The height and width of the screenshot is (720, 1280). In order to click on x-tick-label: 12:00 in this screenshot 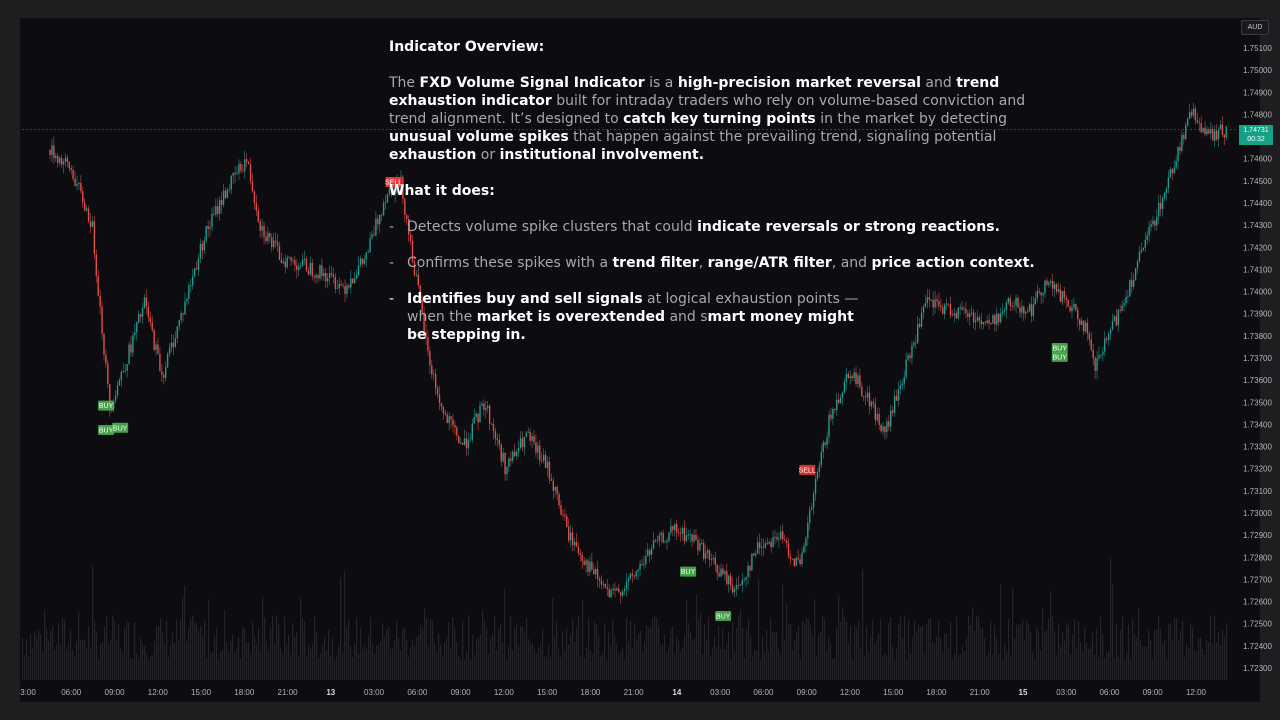, I will do `click(158, 692)`.